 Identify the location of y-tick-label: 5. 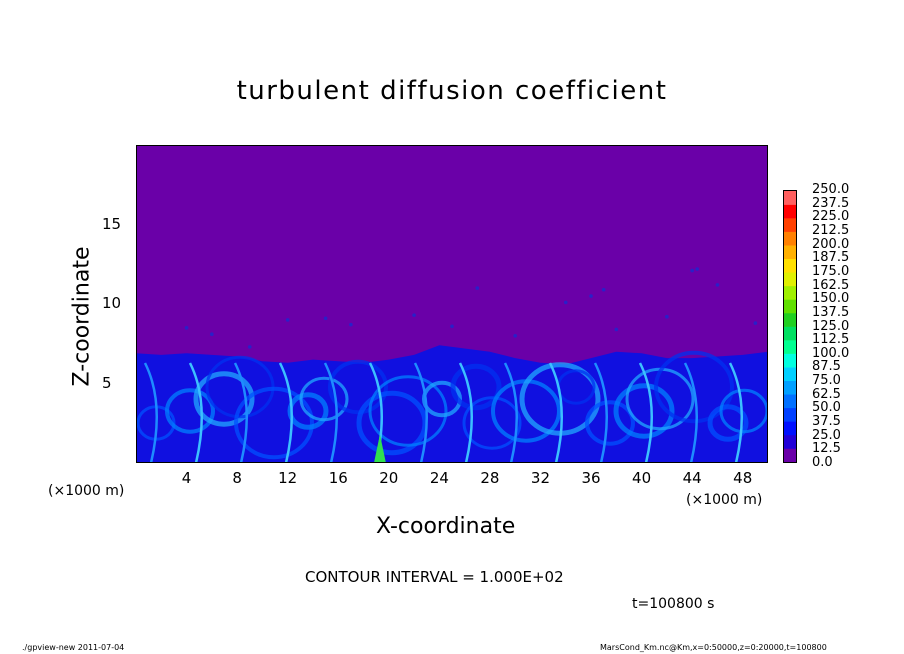
(107, 382).